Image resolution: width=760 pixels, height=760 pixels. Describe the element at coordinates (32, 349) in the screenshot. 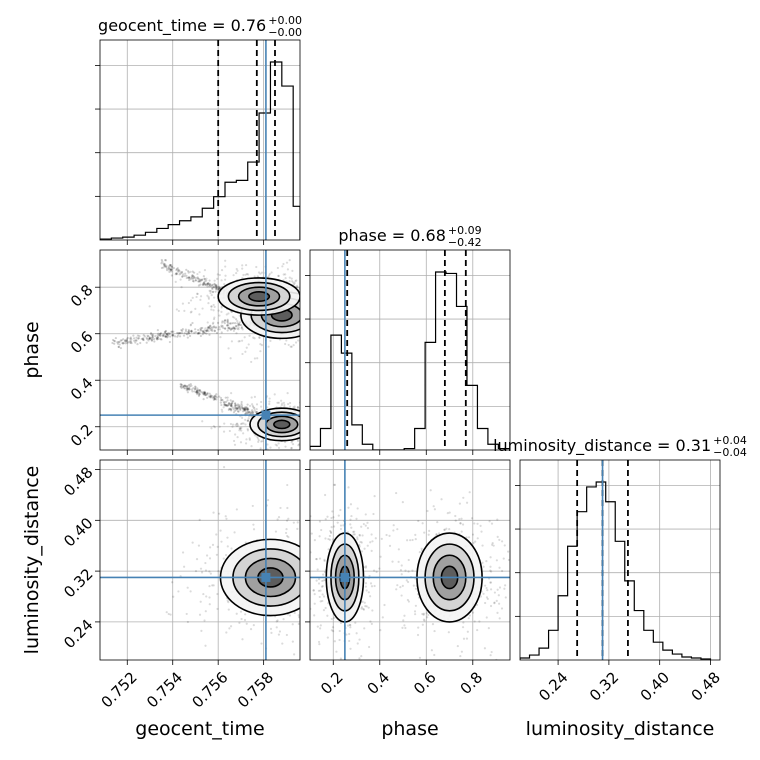

I see `y-axis-label-phase: phase` at that location.